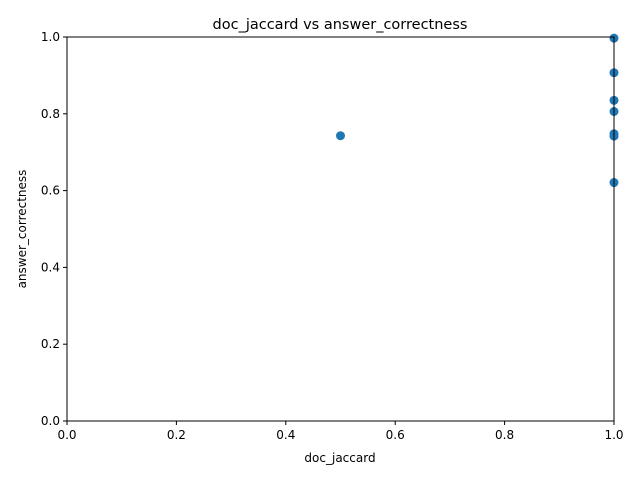 Image resolution: width=640 pixels, height=480 pixels. What do you see at coordinates (50, 421) in the screenshot?
I see `y-tick-label: 0.0` at bounding box center [50, 421].